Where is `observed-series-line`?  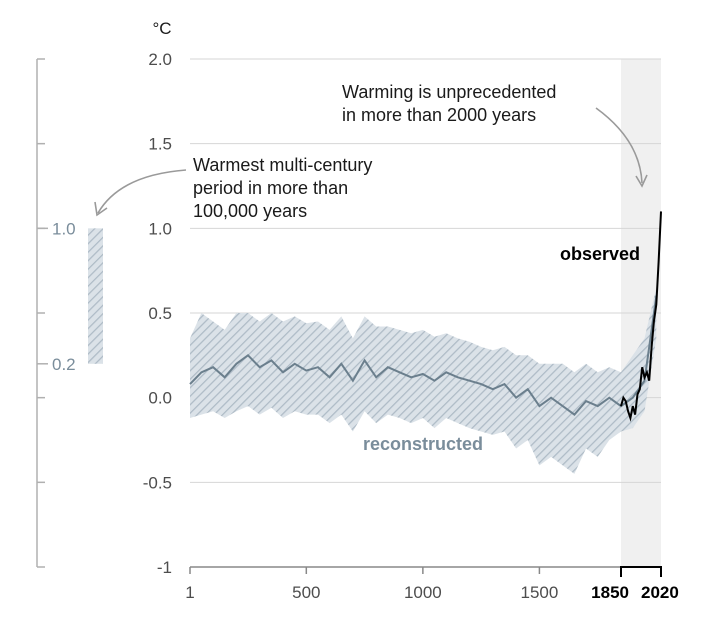
observed-series-line is located at coordinates (641, 316).